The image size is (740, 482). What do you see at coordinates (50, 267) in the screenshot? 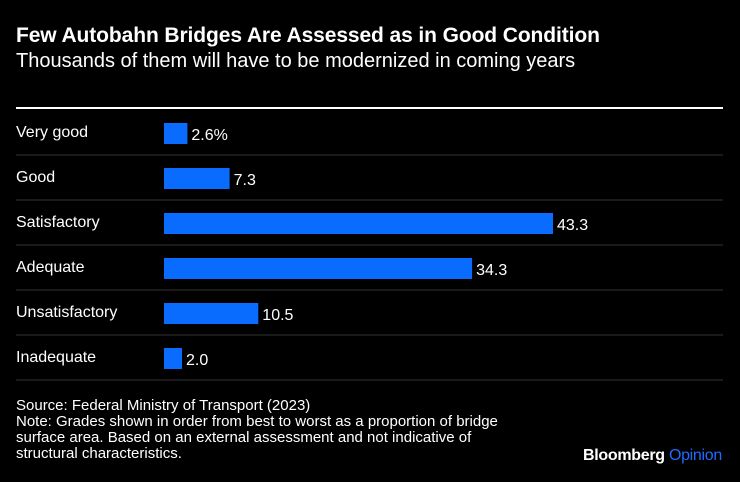
I see `category-label: Adequate` at bounding box center [50, 267].